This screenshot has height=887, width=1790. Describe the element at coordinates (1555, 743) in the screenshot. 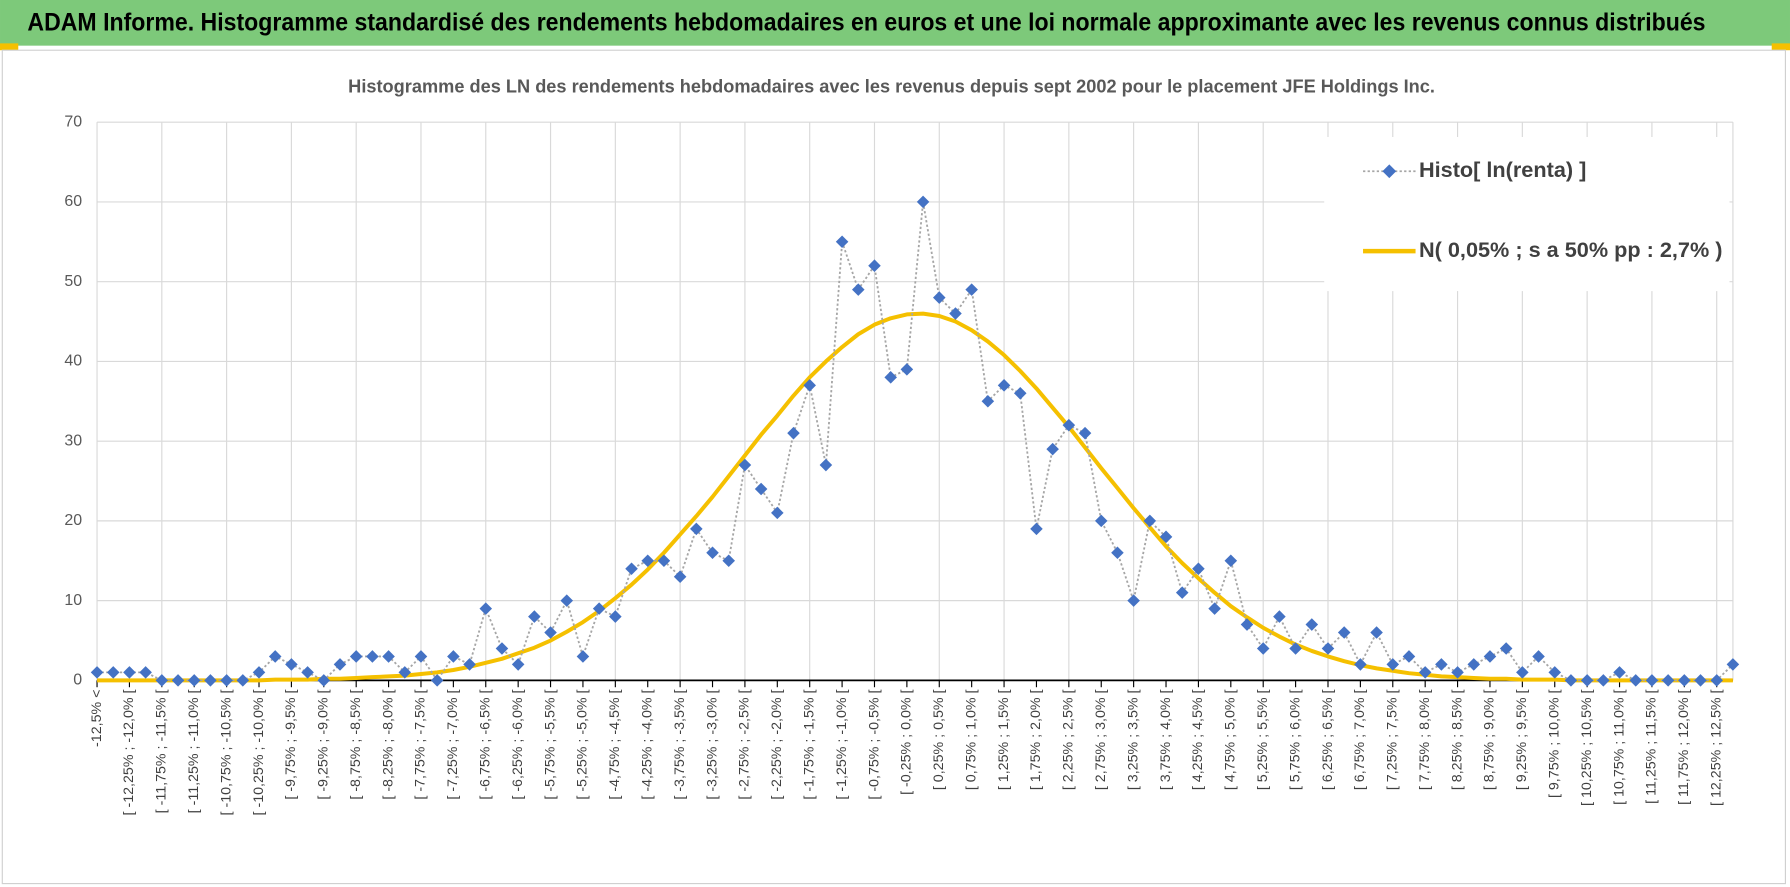

I see `x-tick-label: [ 9,75% ; 10,0% [` at that location.